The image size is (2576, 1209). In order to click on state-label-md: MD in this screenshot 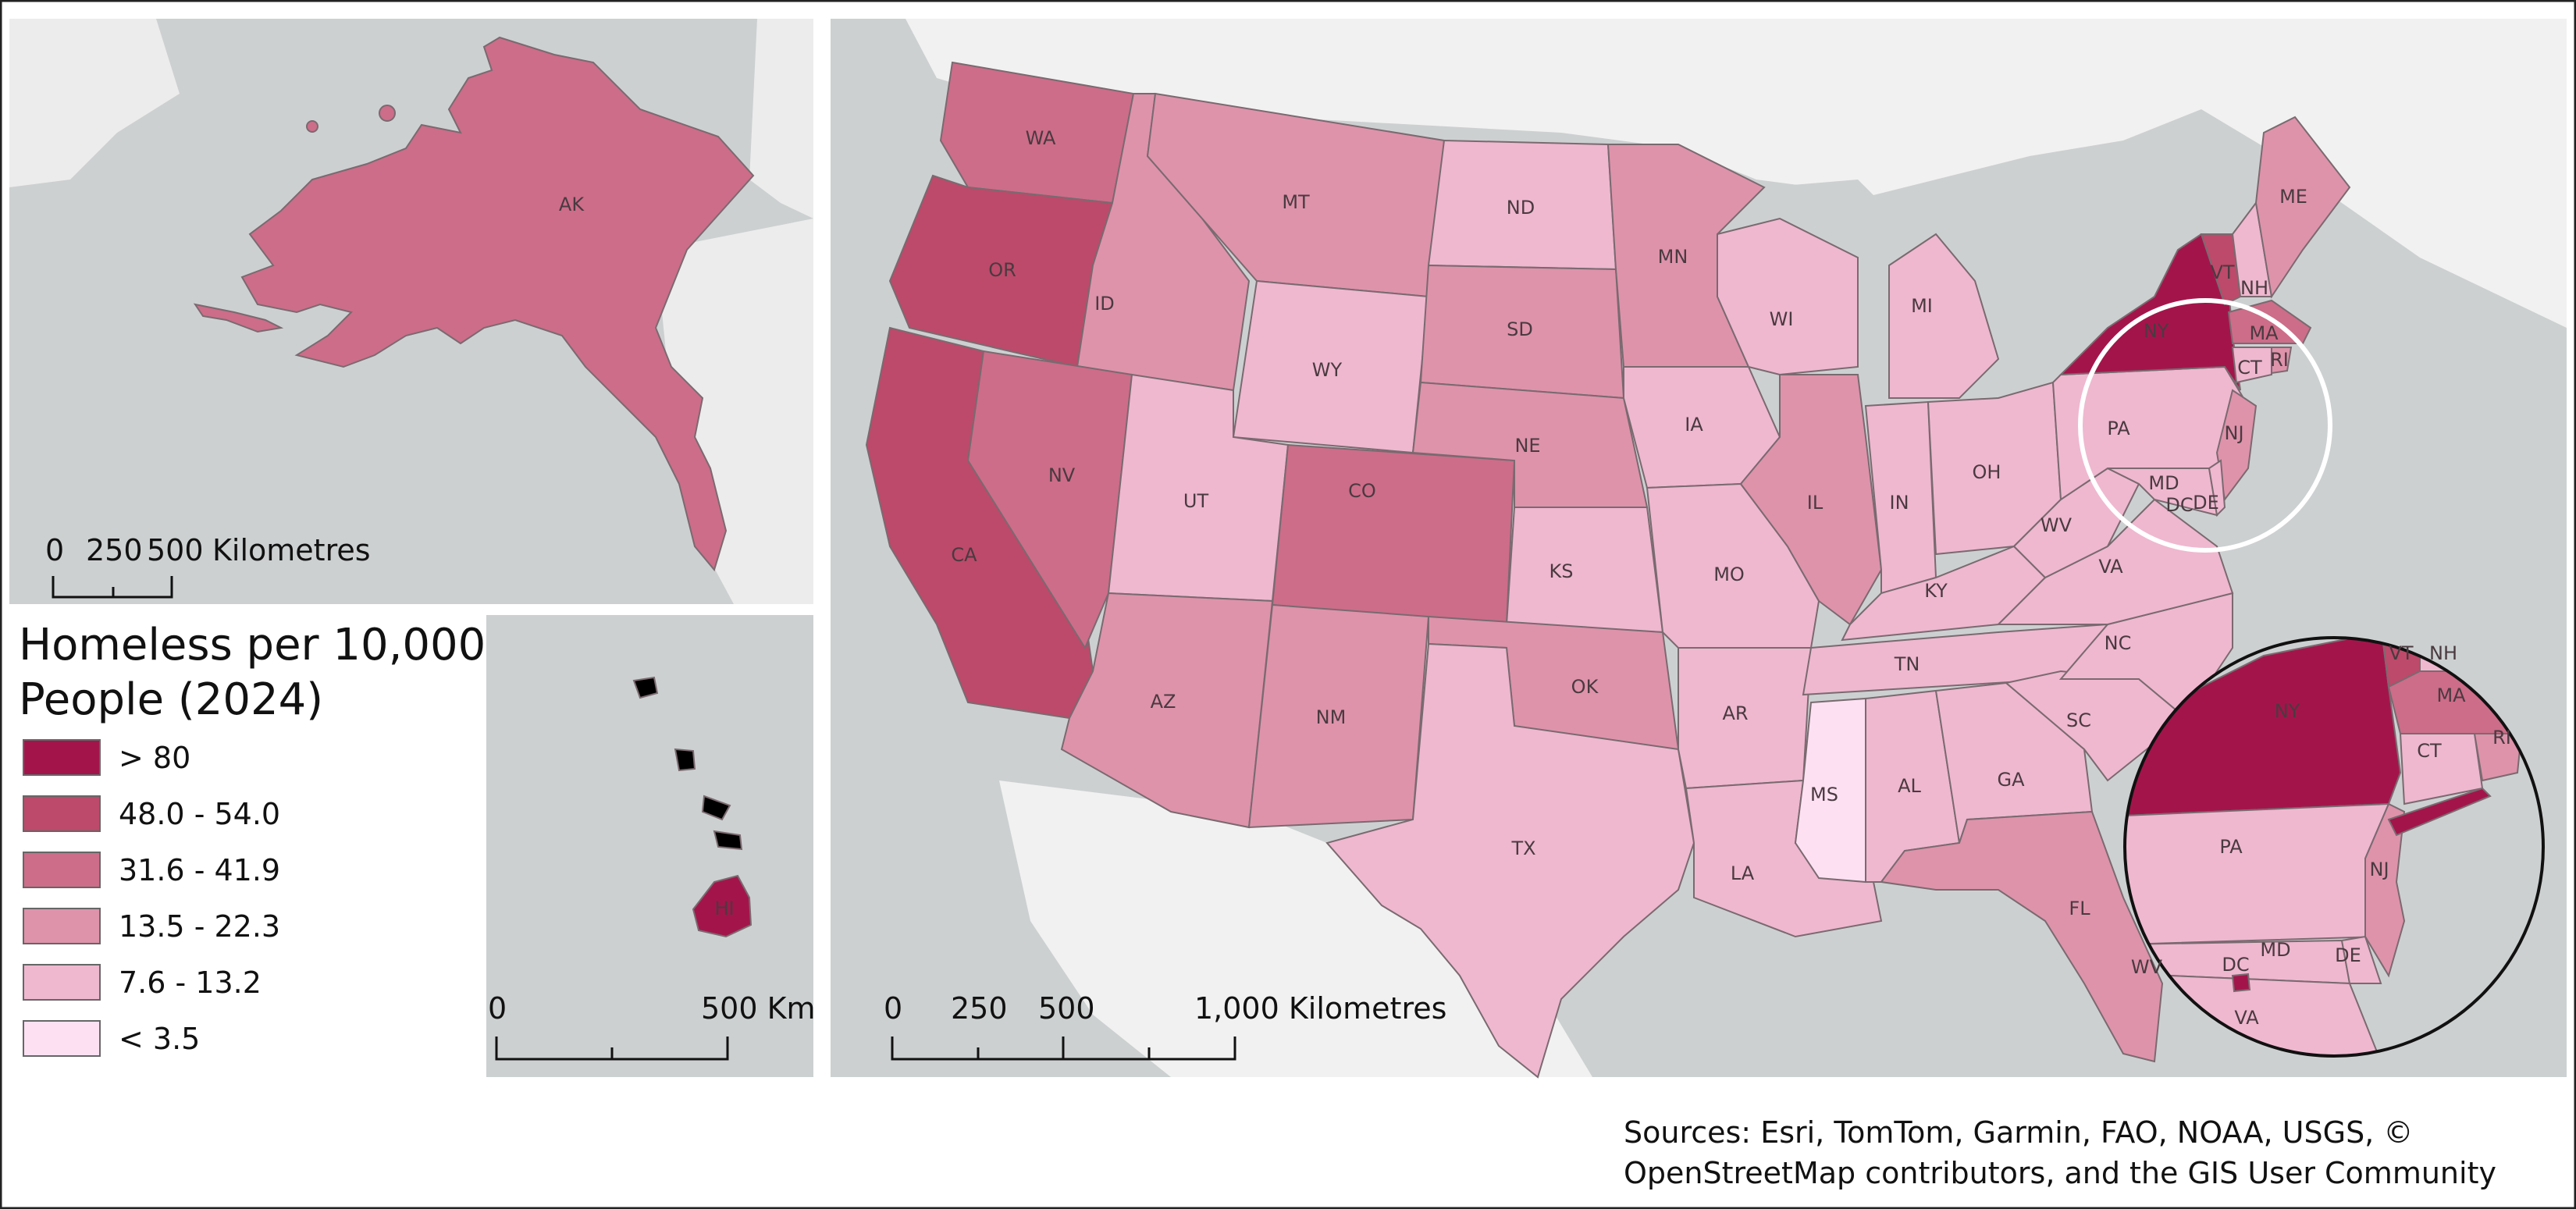, I will do `click(2163, 483)`.